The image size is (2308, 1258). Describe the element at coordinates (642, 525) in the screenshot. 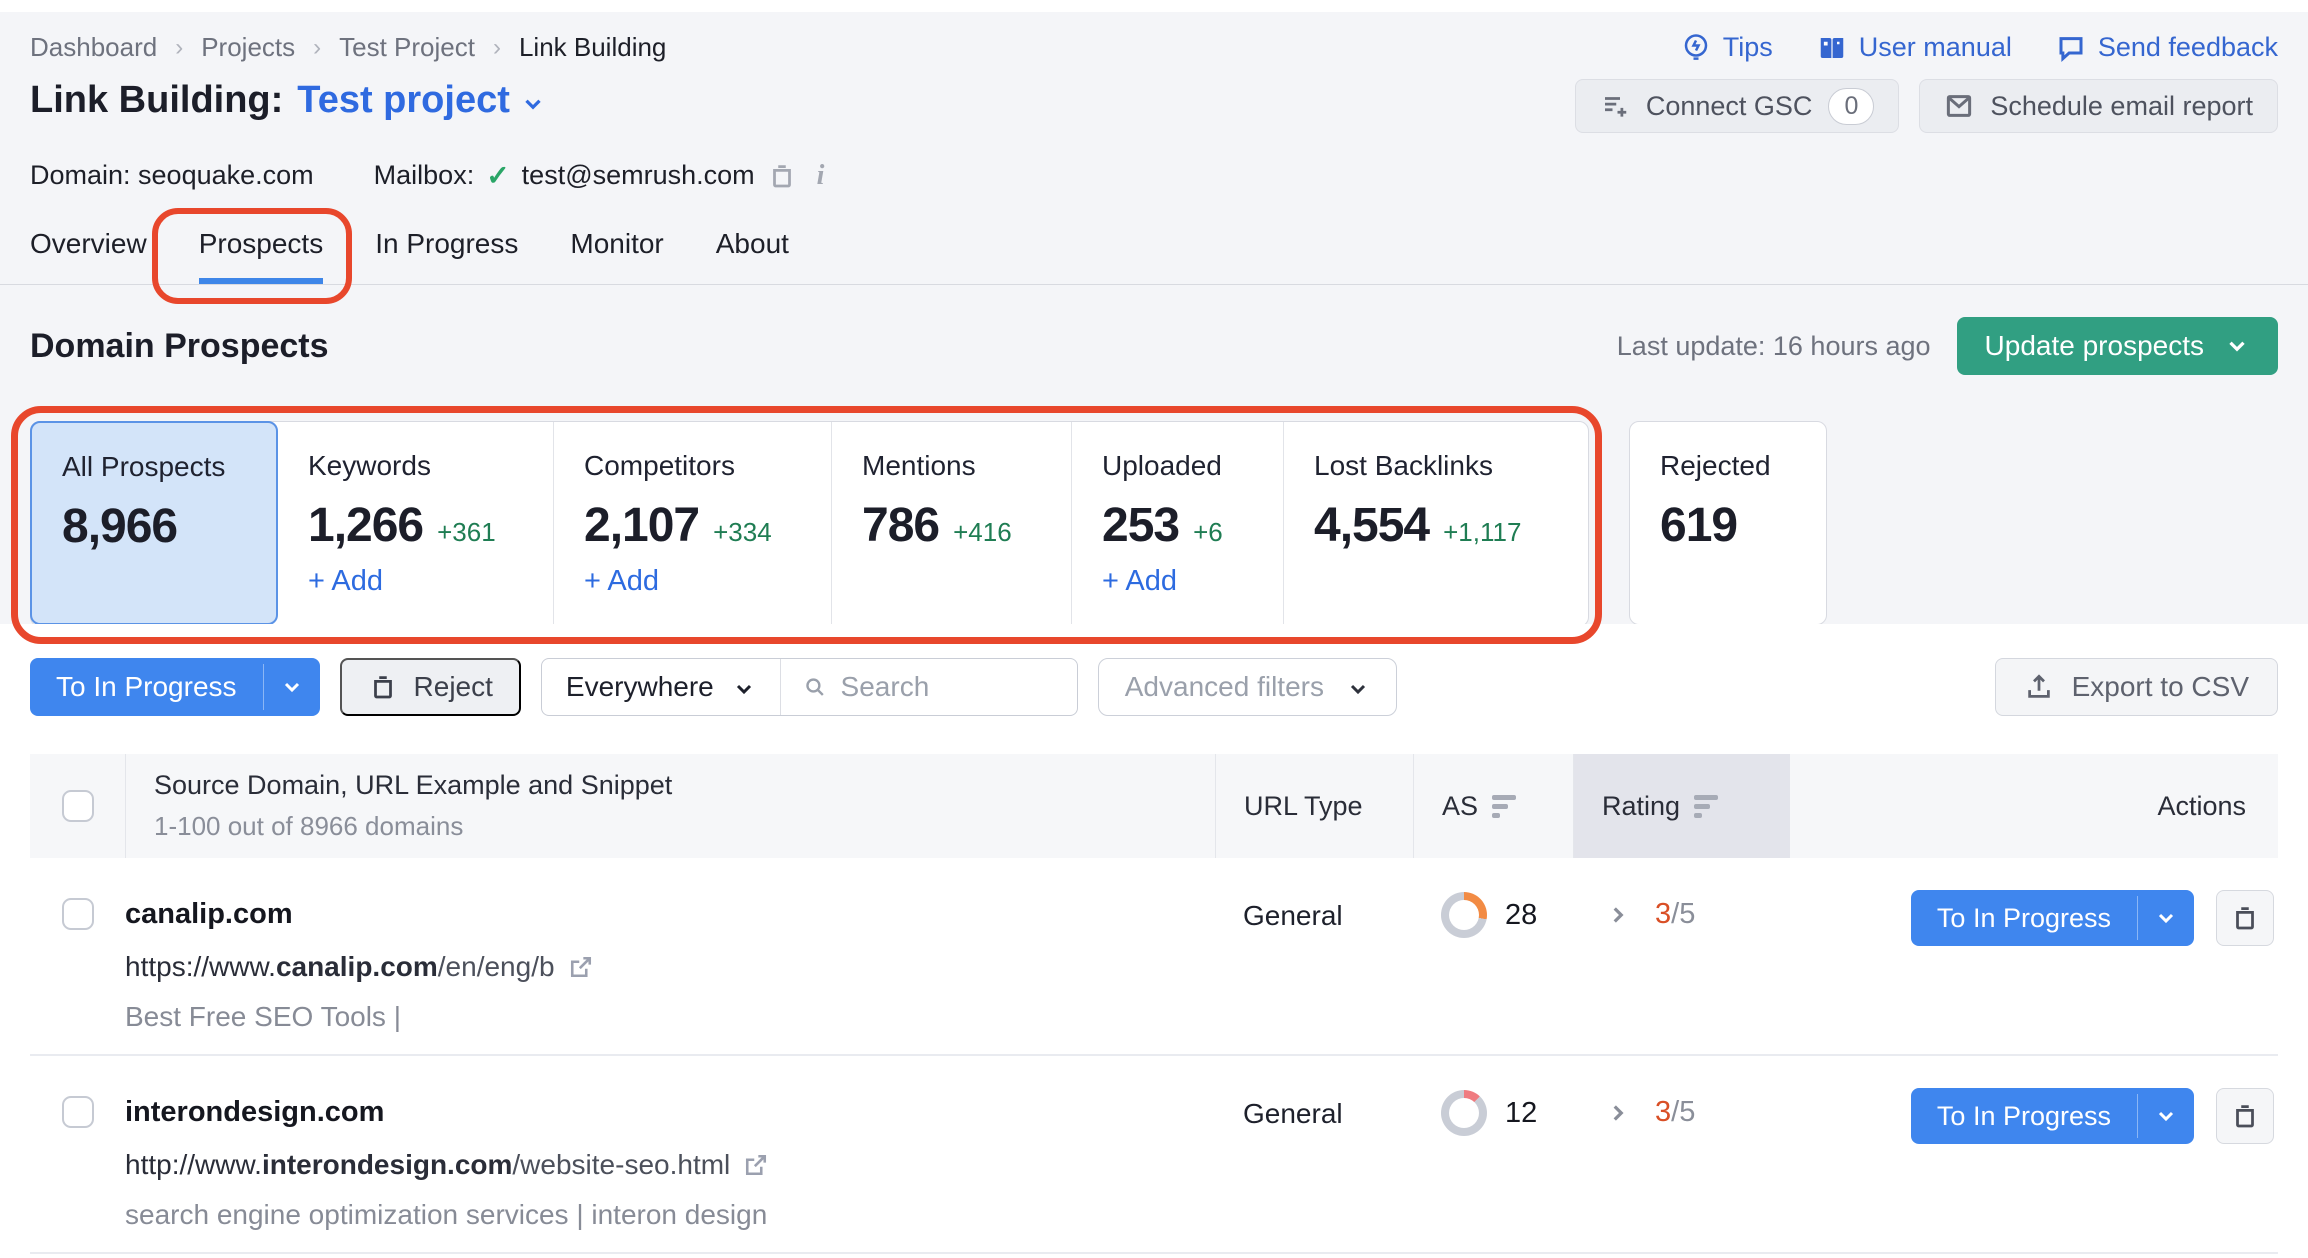

I see `card-value: 2,107` at that location.